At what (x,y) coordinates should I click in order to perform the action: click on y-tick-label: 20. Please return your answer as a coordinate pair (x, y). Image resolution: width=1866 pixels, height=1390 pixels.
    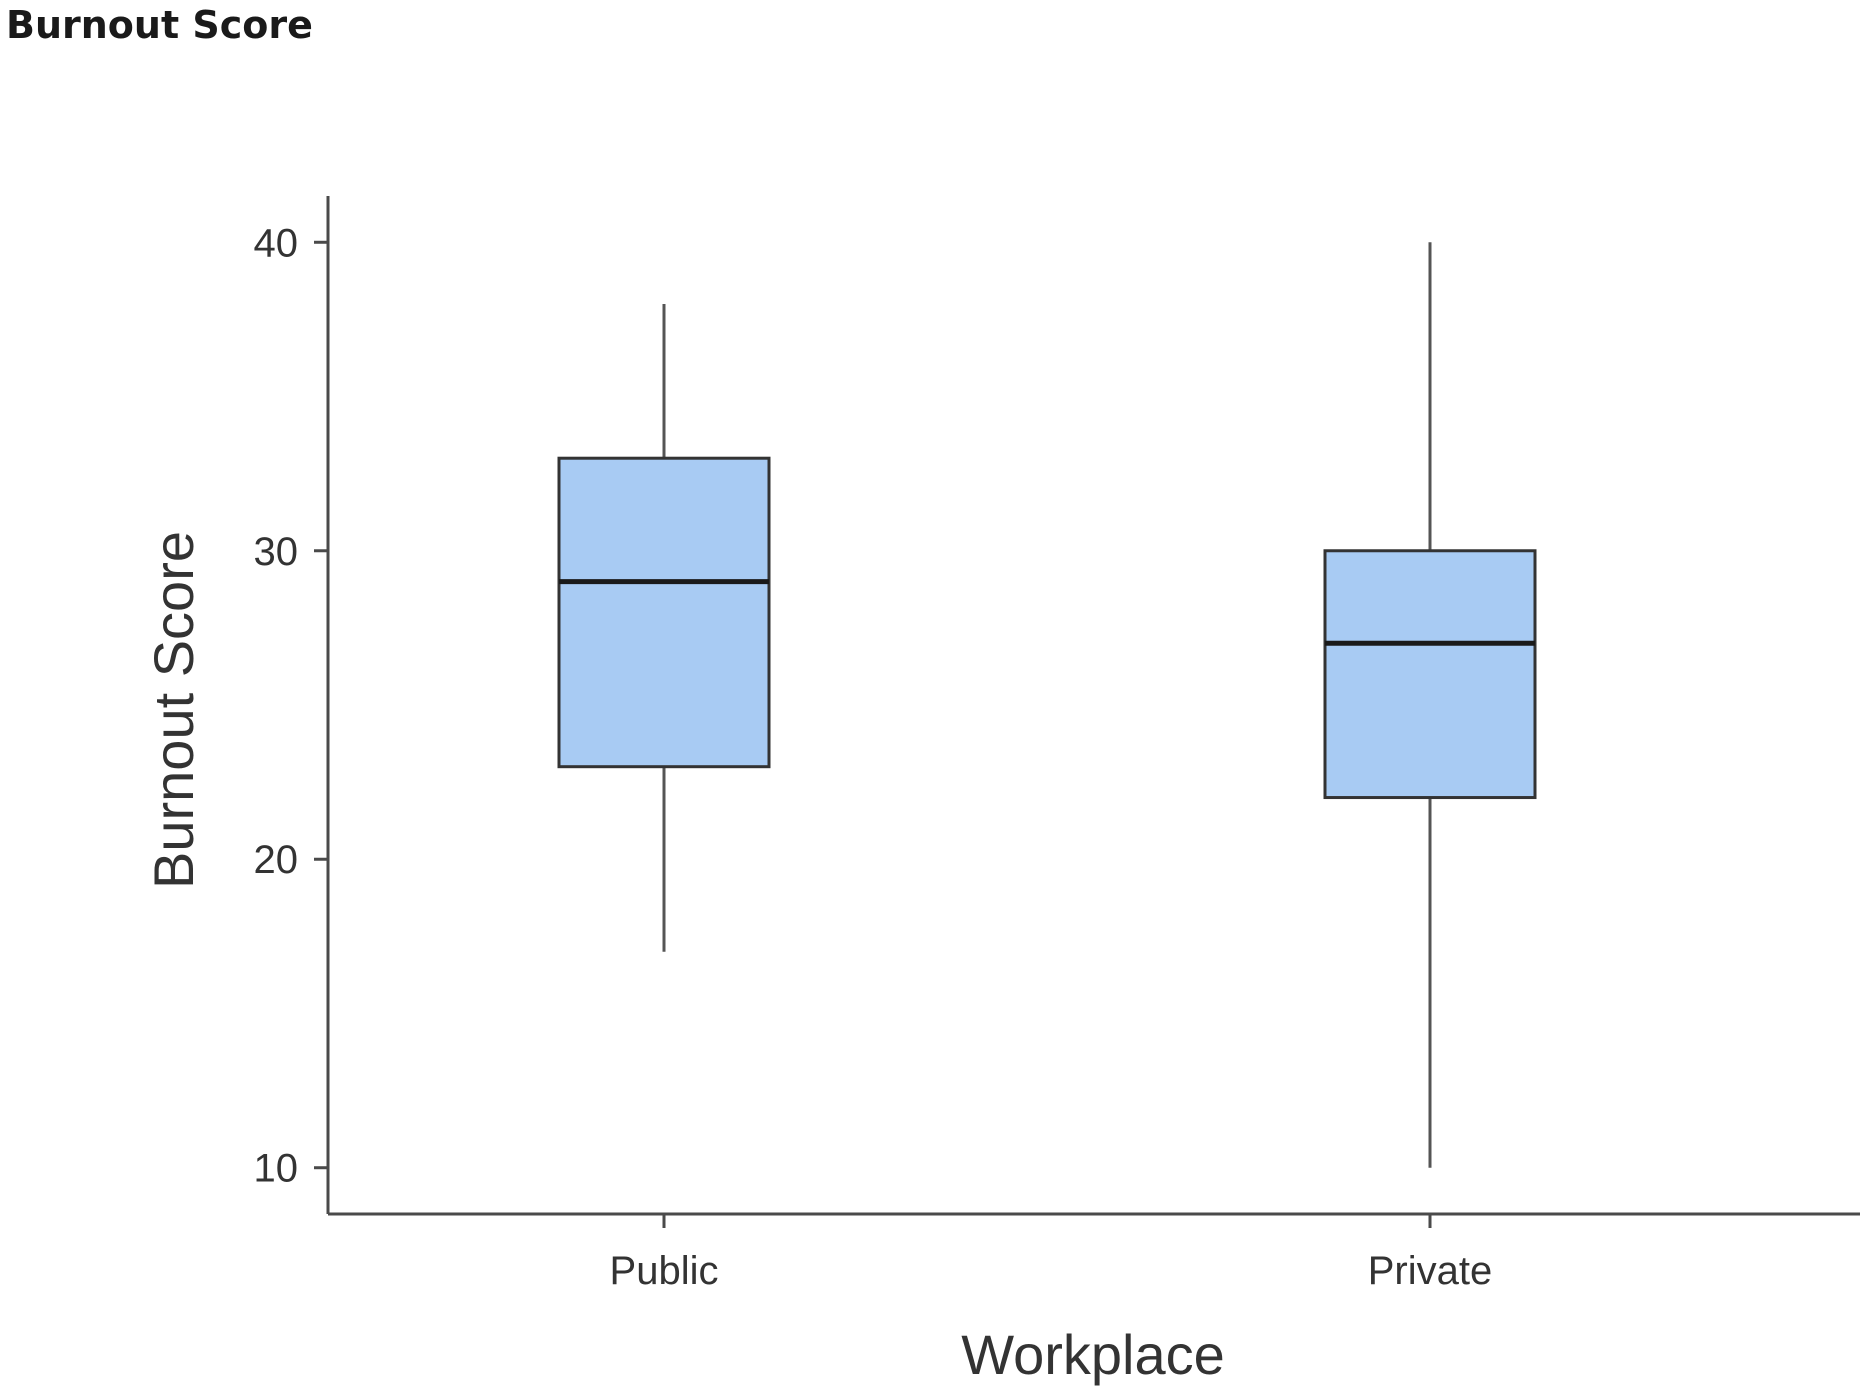
    Looking at the image, I should click on (276, 860).